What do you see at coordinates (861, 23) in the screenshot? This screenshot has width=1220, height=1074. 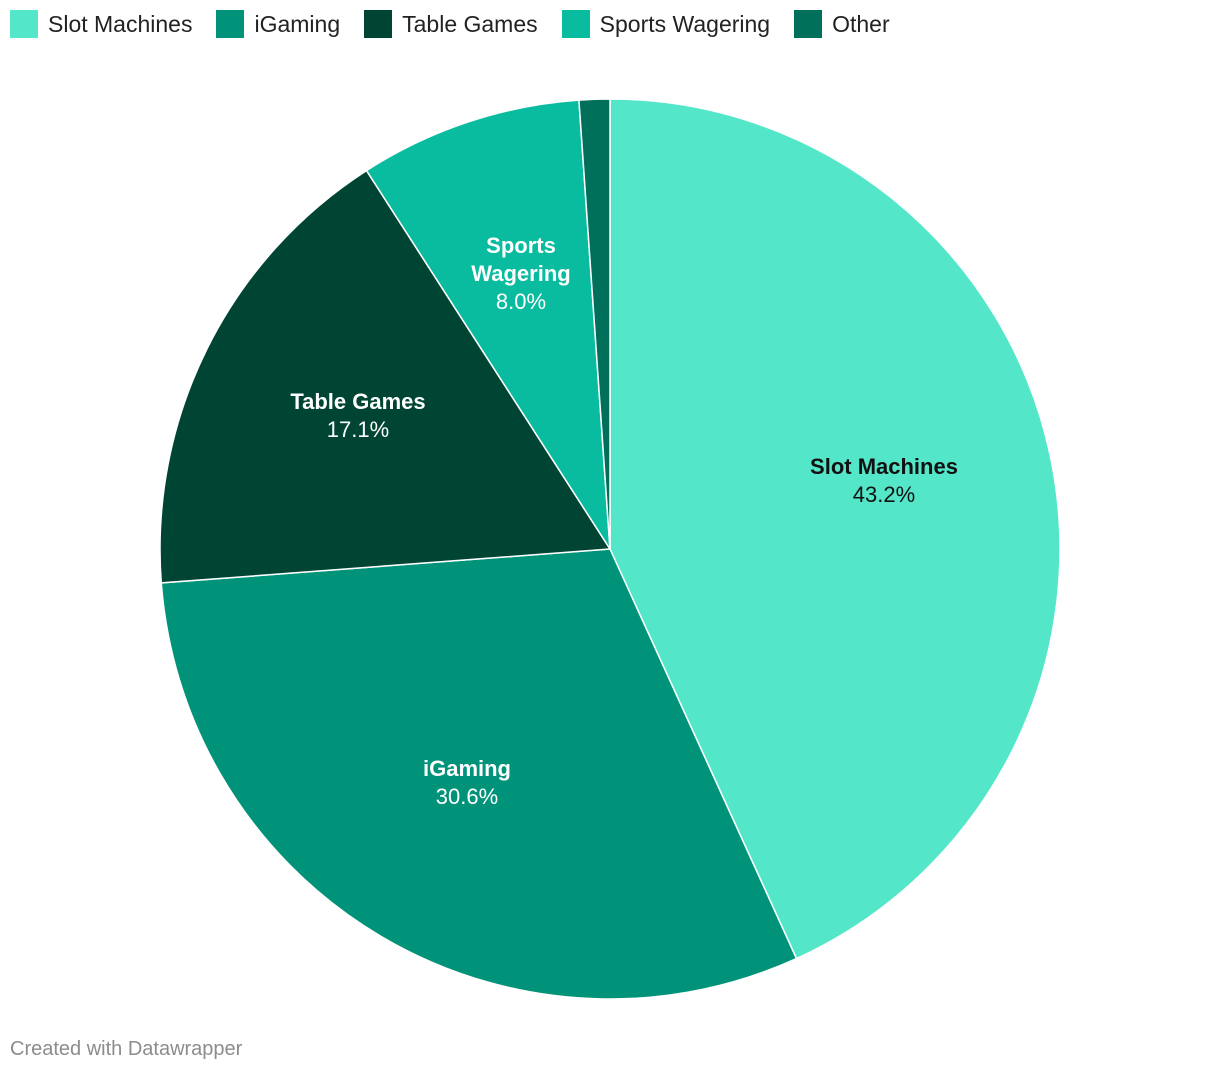 I see `legend-label: Other` at bounding box center [861, 23].